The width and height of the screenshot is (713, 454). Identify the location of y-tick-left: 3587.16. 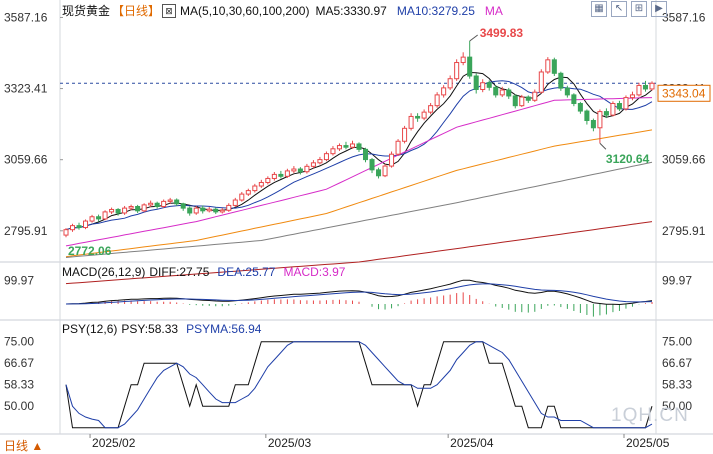
(26, 17).